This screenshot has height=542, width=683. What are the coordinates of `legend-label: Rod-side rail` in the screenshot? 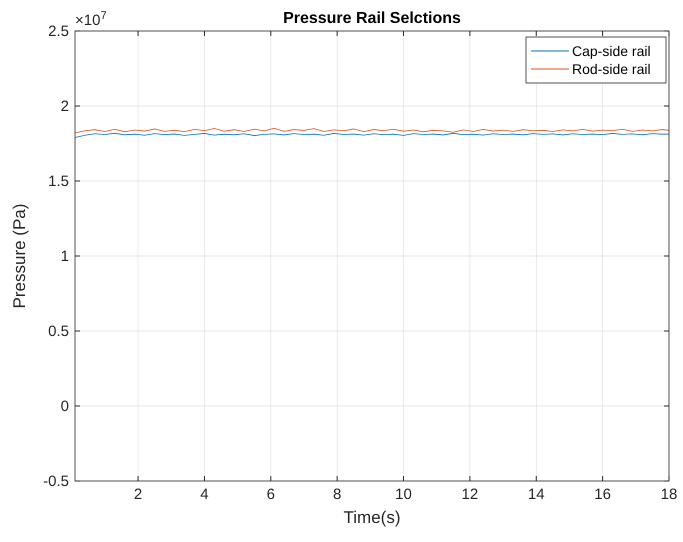 It's located at (611, 69).